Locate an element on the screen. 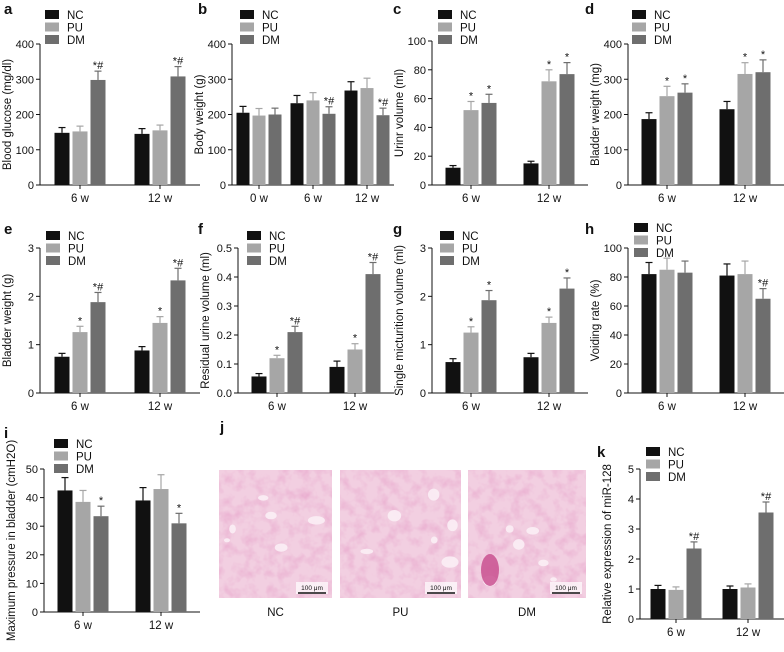 The width and height of the screenshot is (784, 652). y-tick-label: 80 is located at coordinates (420, 71).